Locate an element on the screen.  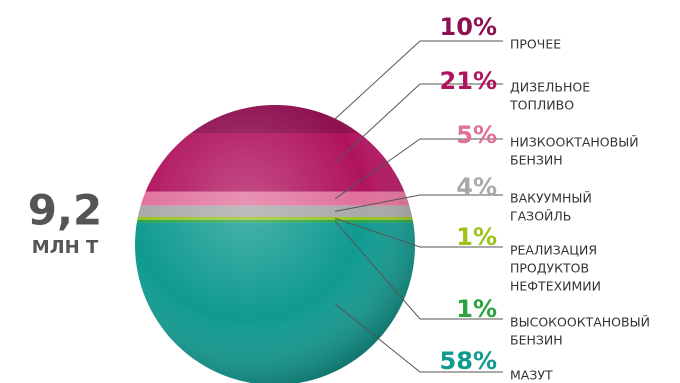
category-label: ВАКУУМНЫЙ is located at coordinates (551, 198).